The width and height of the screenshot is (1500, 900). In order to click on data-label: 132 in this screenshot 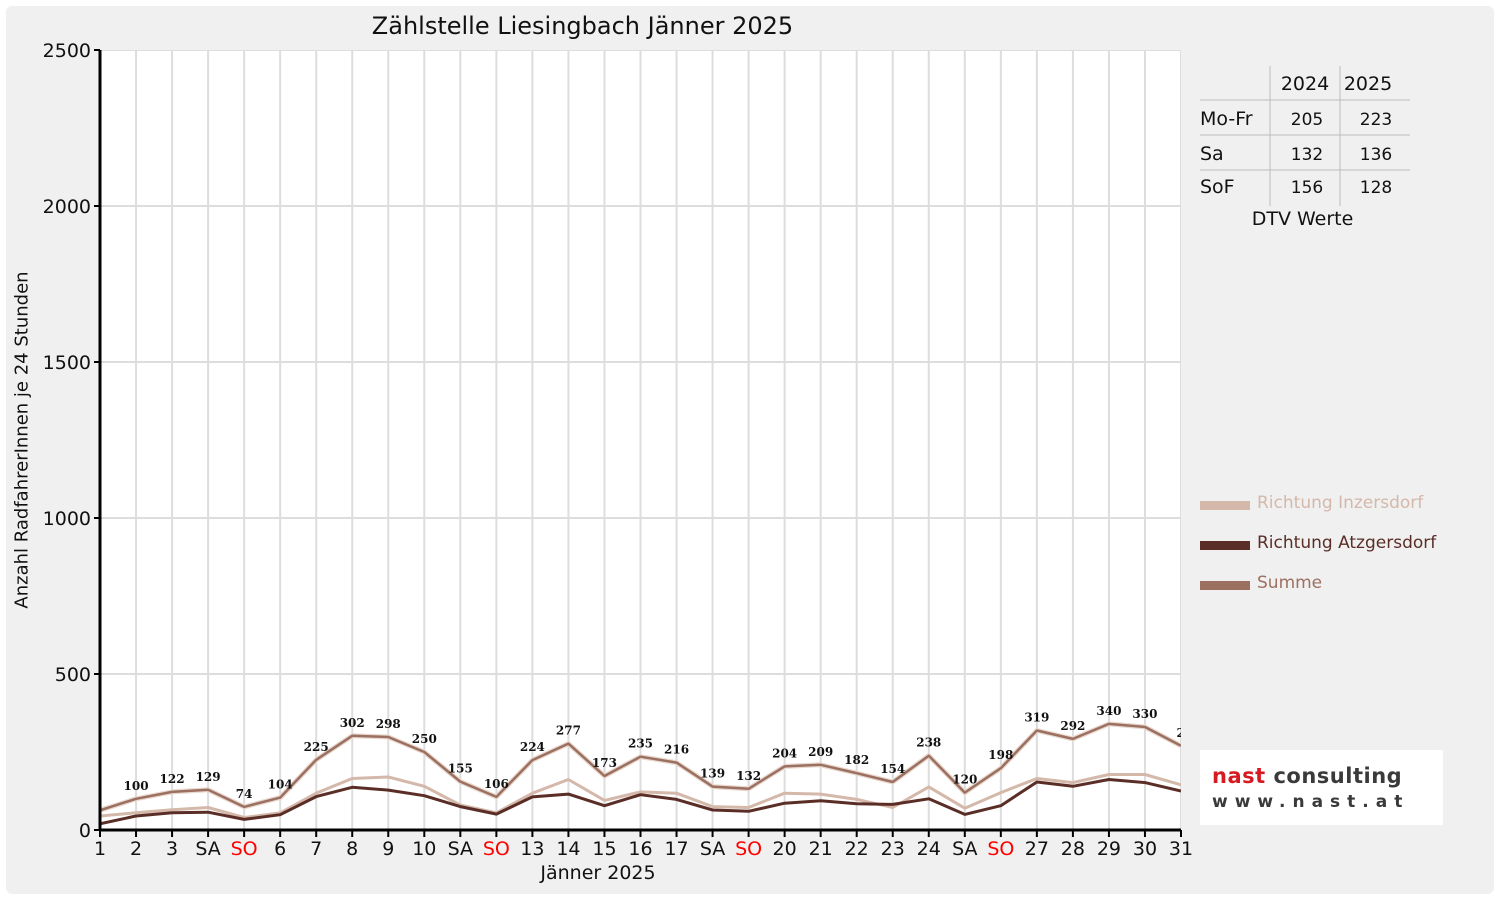, I will do `click(748, 776)`.